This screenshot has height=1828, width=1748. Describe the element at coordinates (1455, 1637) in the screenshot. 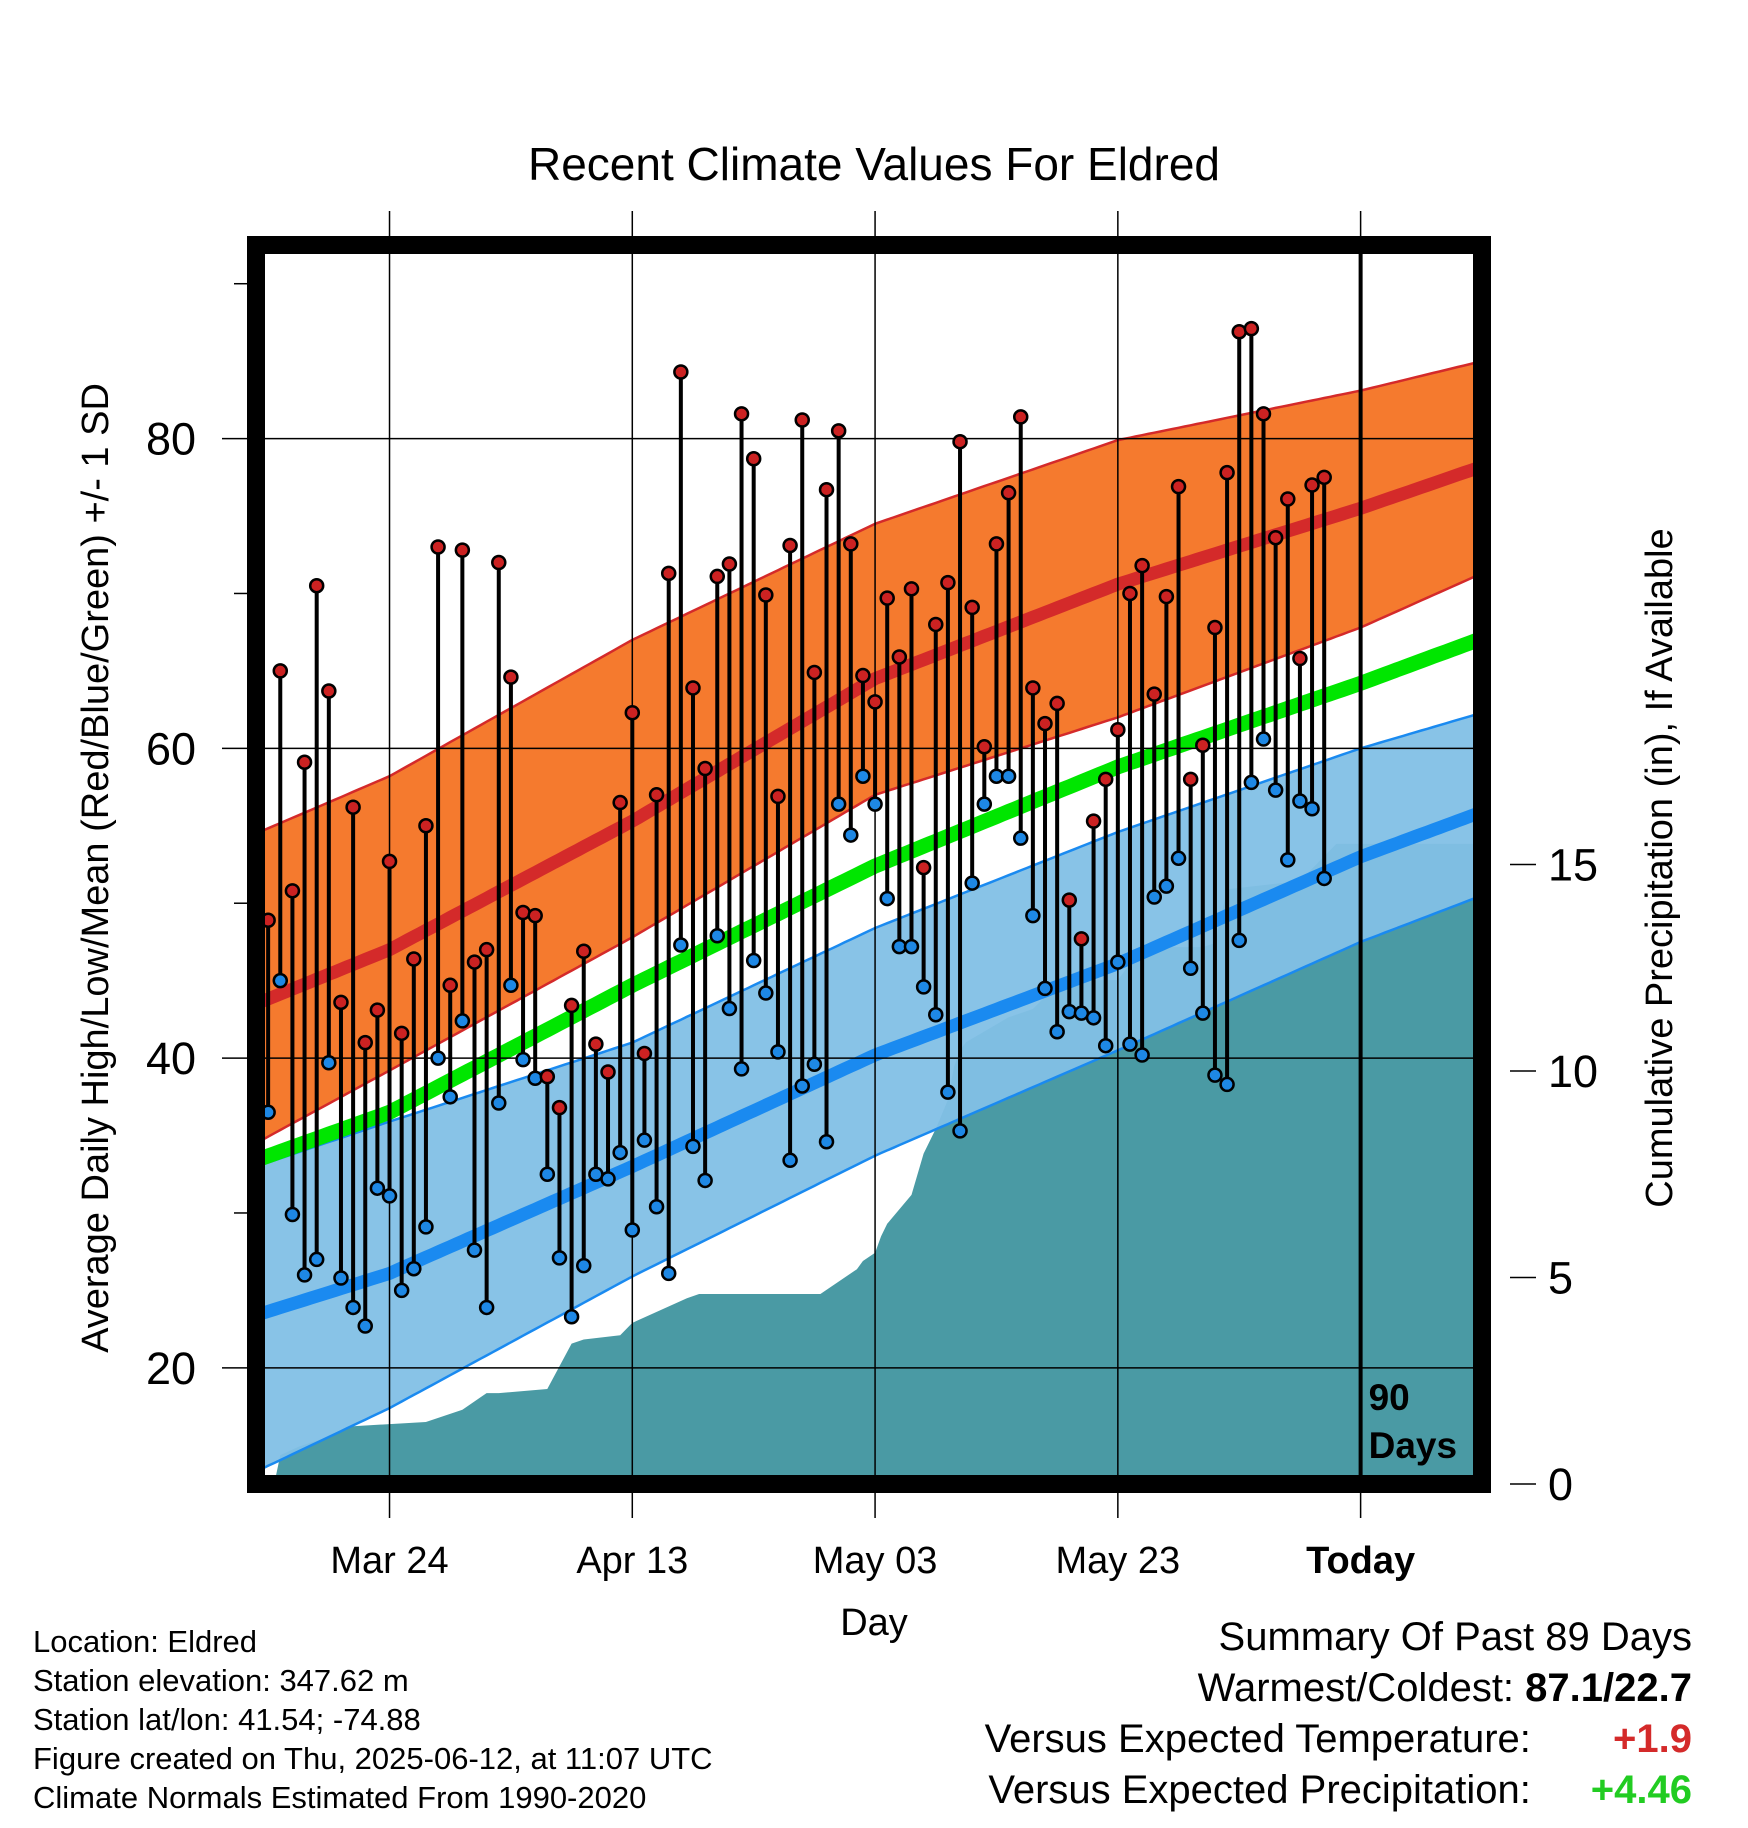

I see `summary-heading: Summary Of Past 89 Days` at that location.